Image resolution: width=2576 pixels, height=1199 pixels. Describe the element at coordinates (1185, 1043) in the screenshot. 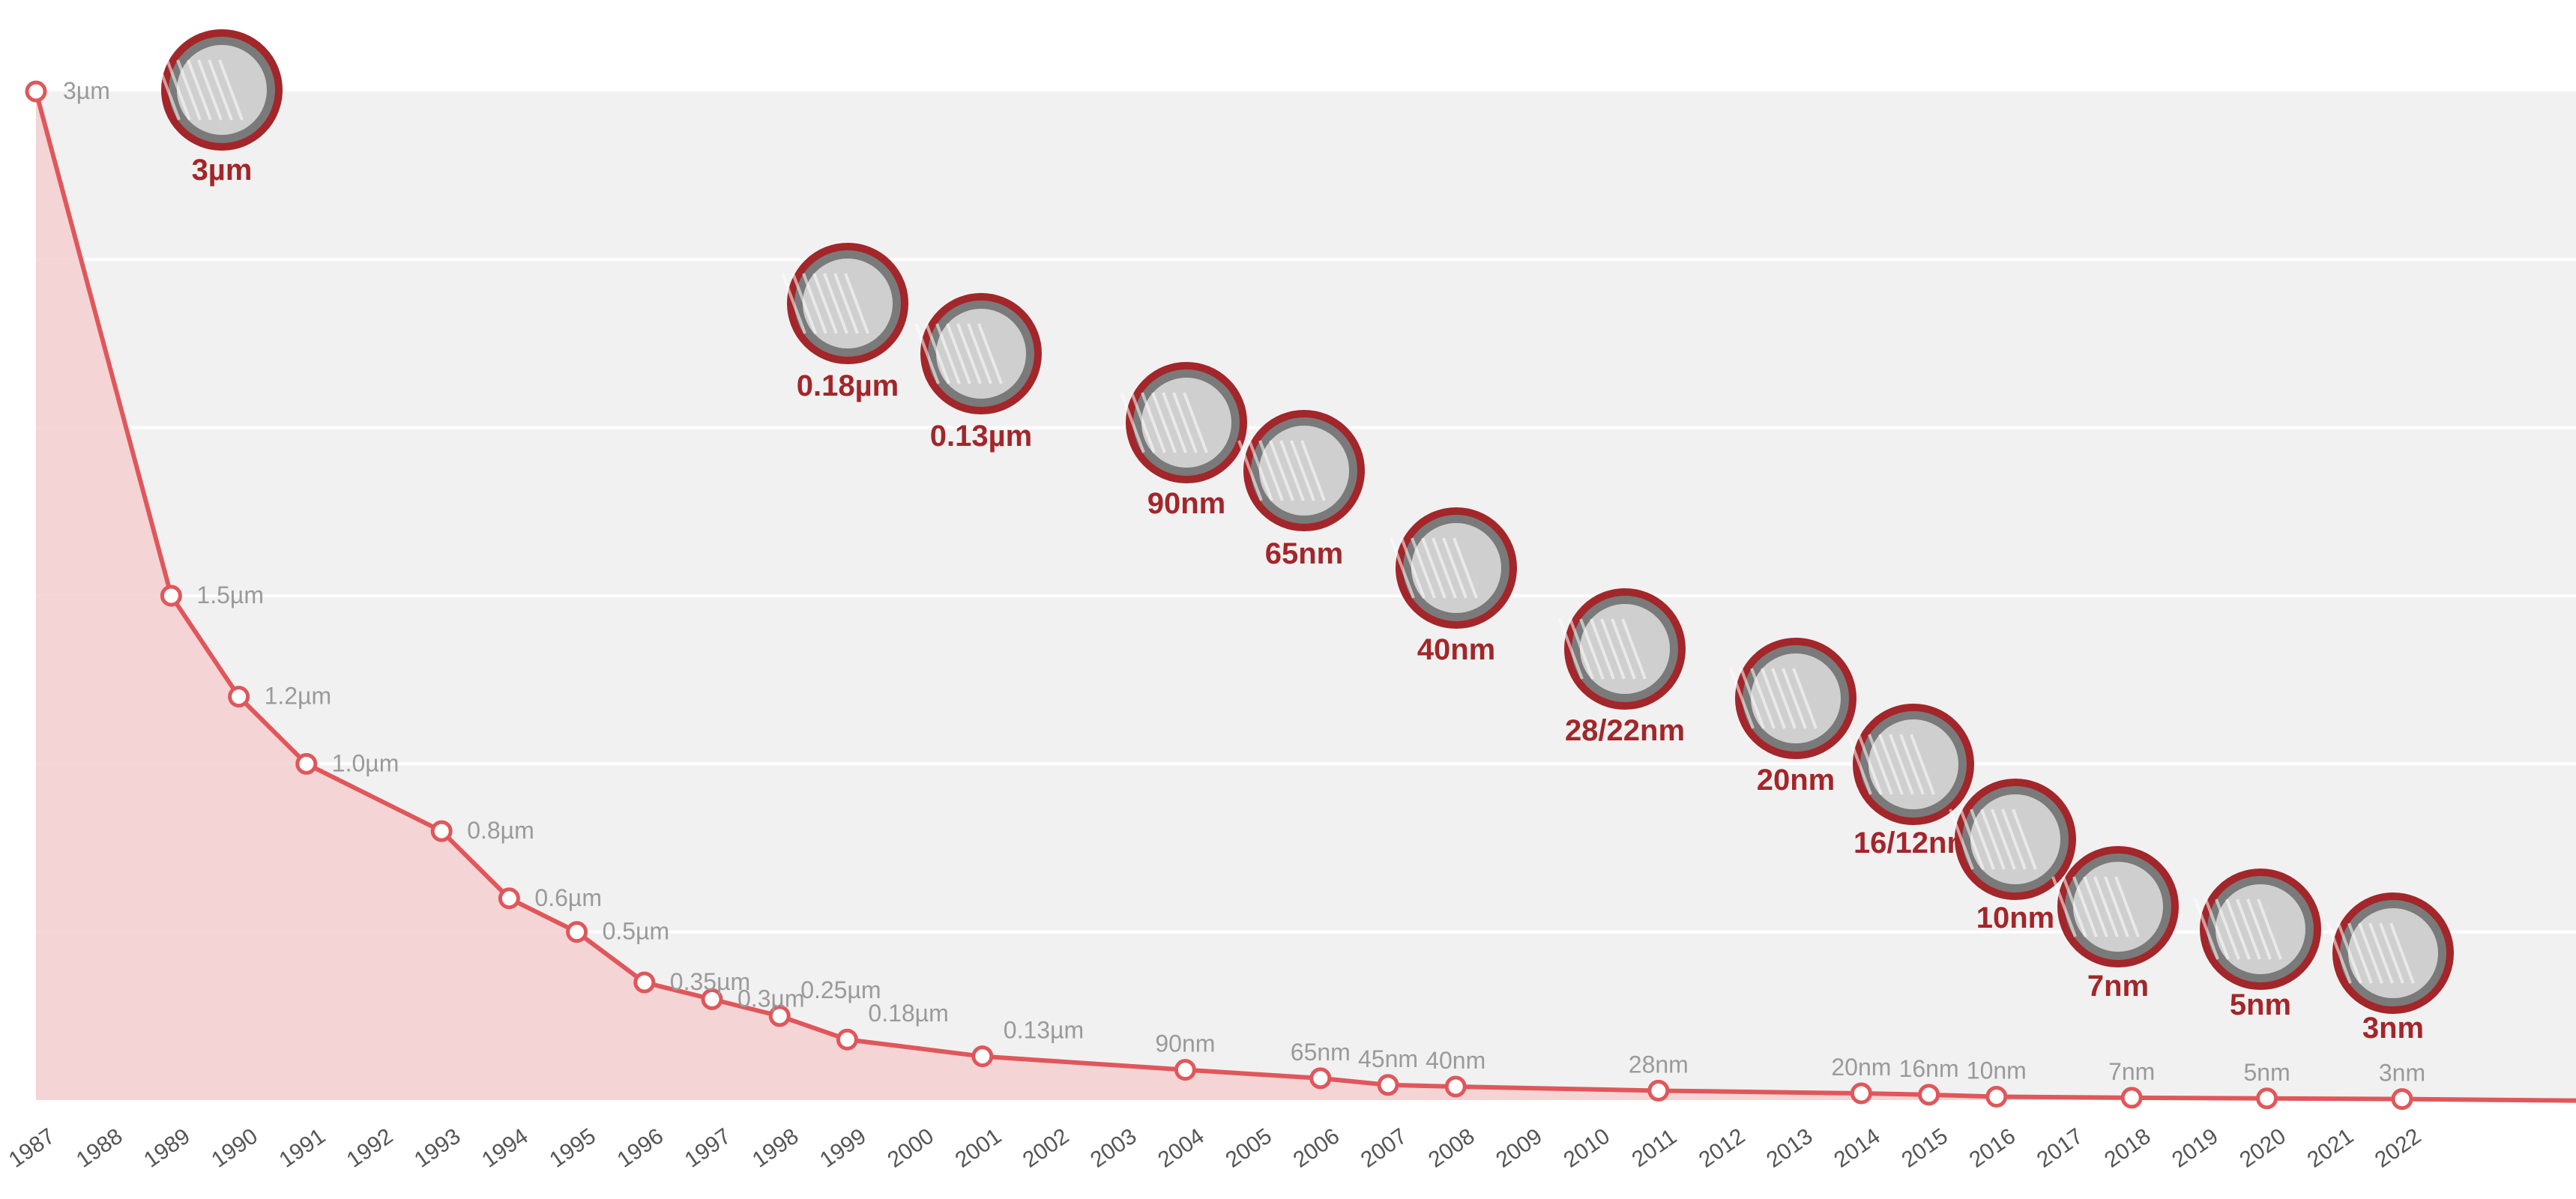

I see `data-label-2004: 90nm` at that location.